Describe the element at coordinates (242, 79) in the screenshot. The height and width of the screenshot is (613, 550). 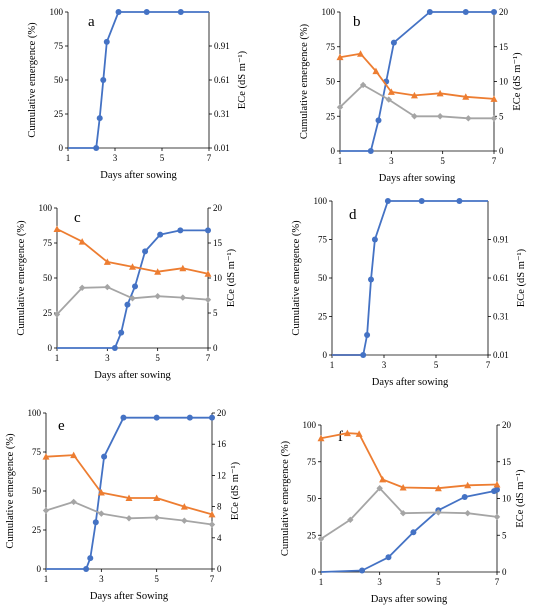
I see `y2-axis-label: ECe (dS m⁻¹)` at that location.